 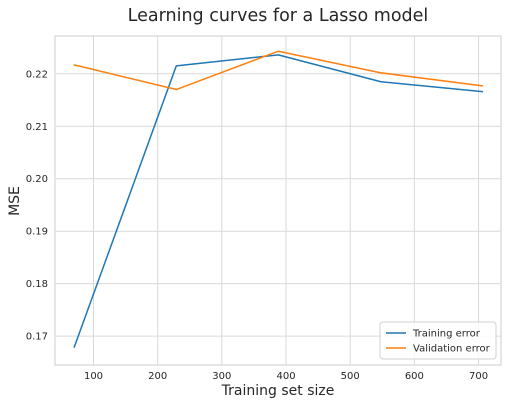 I want to click on series-line-validation, so click(x=278, y=70).